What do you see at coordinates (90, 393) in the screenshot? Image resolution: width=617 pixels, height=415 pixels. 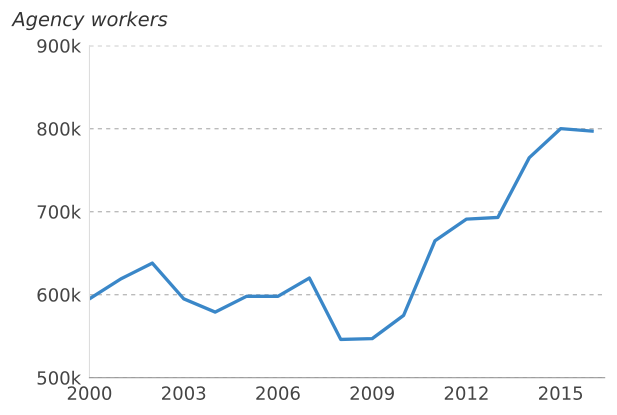 I see `x-tick-label: 2000` at bounding box center [90, 393].